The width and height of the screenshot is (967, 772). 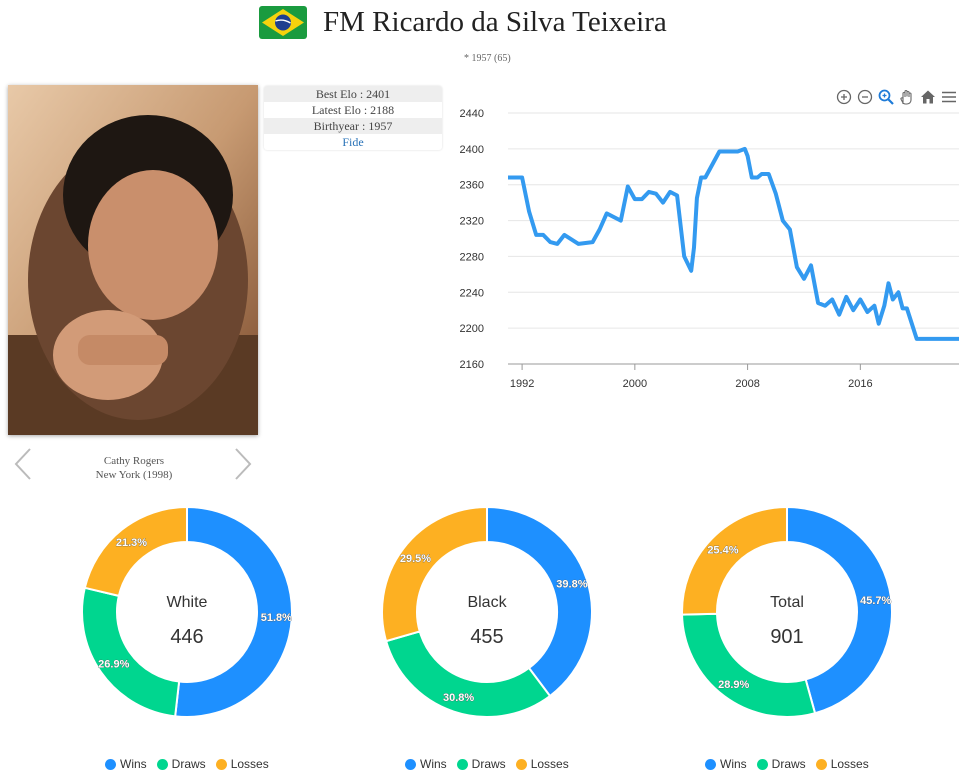 What do you see at coordinates (472, 257) in the screenshot?
I see `y-tick-label: 2280` at bounding box center [472, 257].